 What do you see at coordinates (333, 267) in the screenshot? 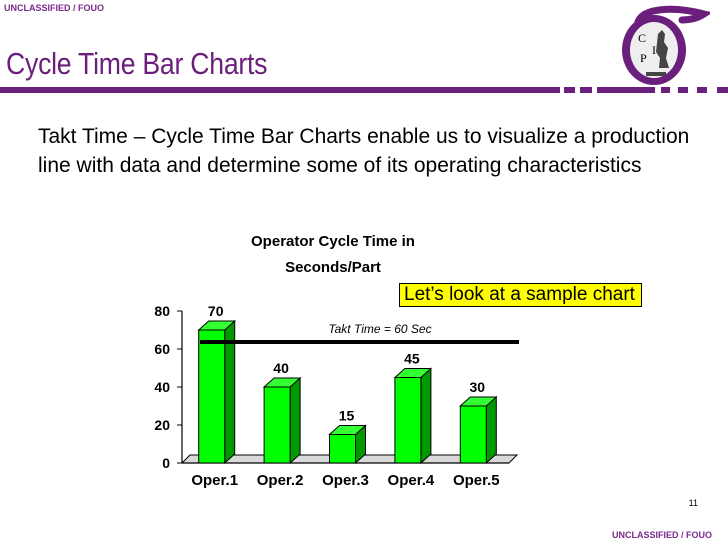
I see `chart-title-line-2: Seconds/Part` at bounding box center [333, 267].